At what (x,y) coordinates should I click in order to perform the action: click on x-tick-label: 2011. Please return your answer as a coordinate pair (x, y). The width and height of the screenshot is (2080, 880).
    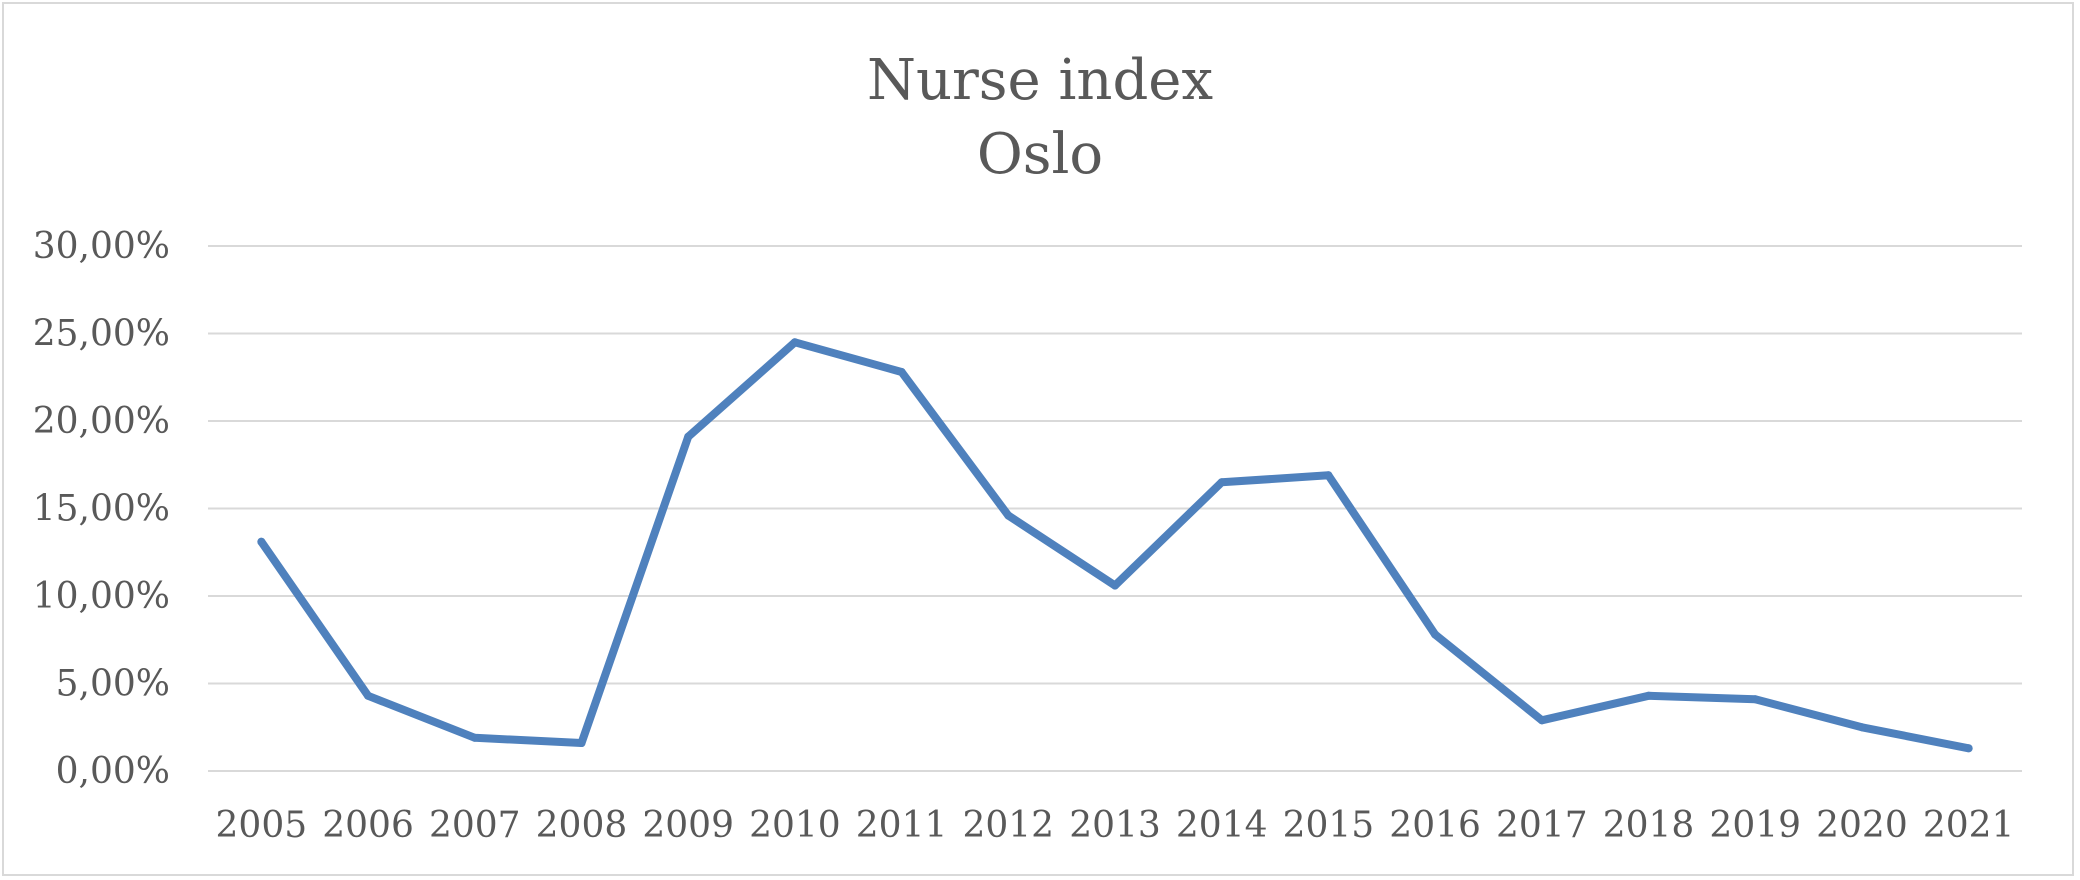
    Looking at the image, I should click on (902, 825).